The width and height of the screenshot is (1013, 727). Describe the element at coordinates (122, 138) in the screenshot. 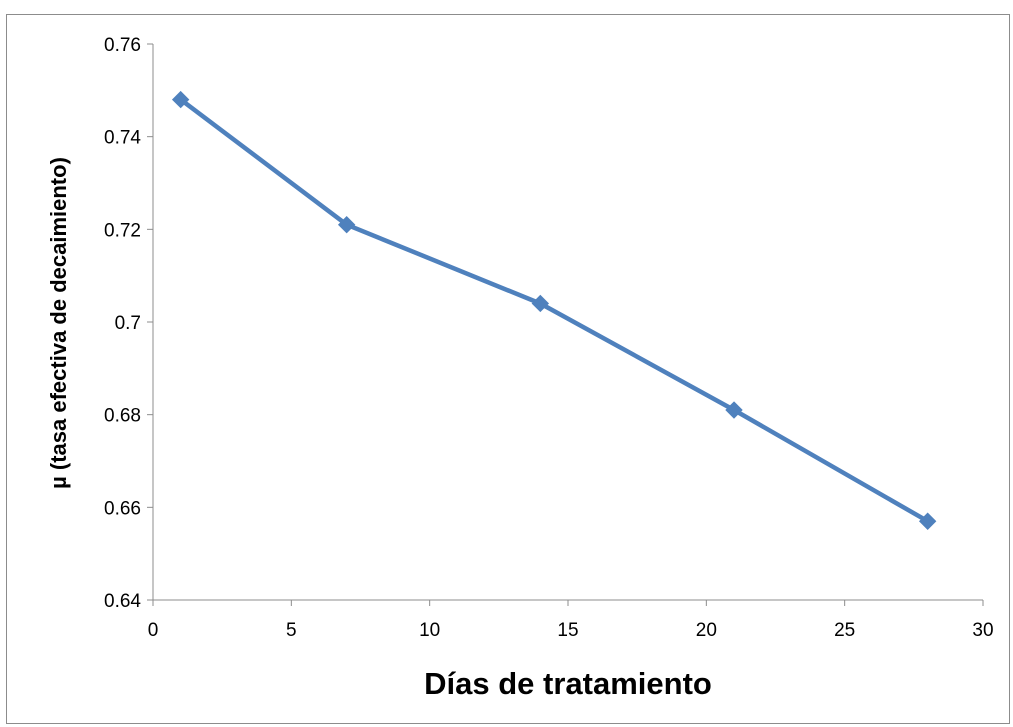

I see `y-tick-label: 0.74` at that location.